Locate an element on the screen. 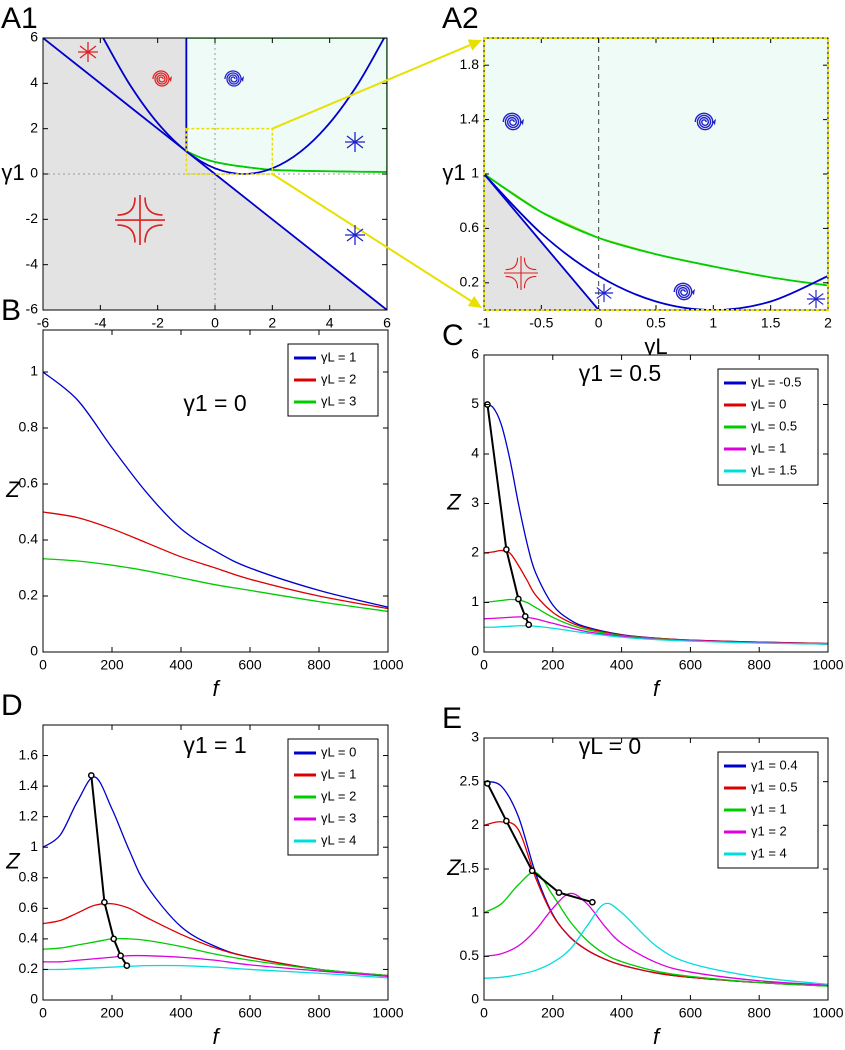 The image size is (845, 1050). x-tick-label: 6 is located at coordinates (387, 323).